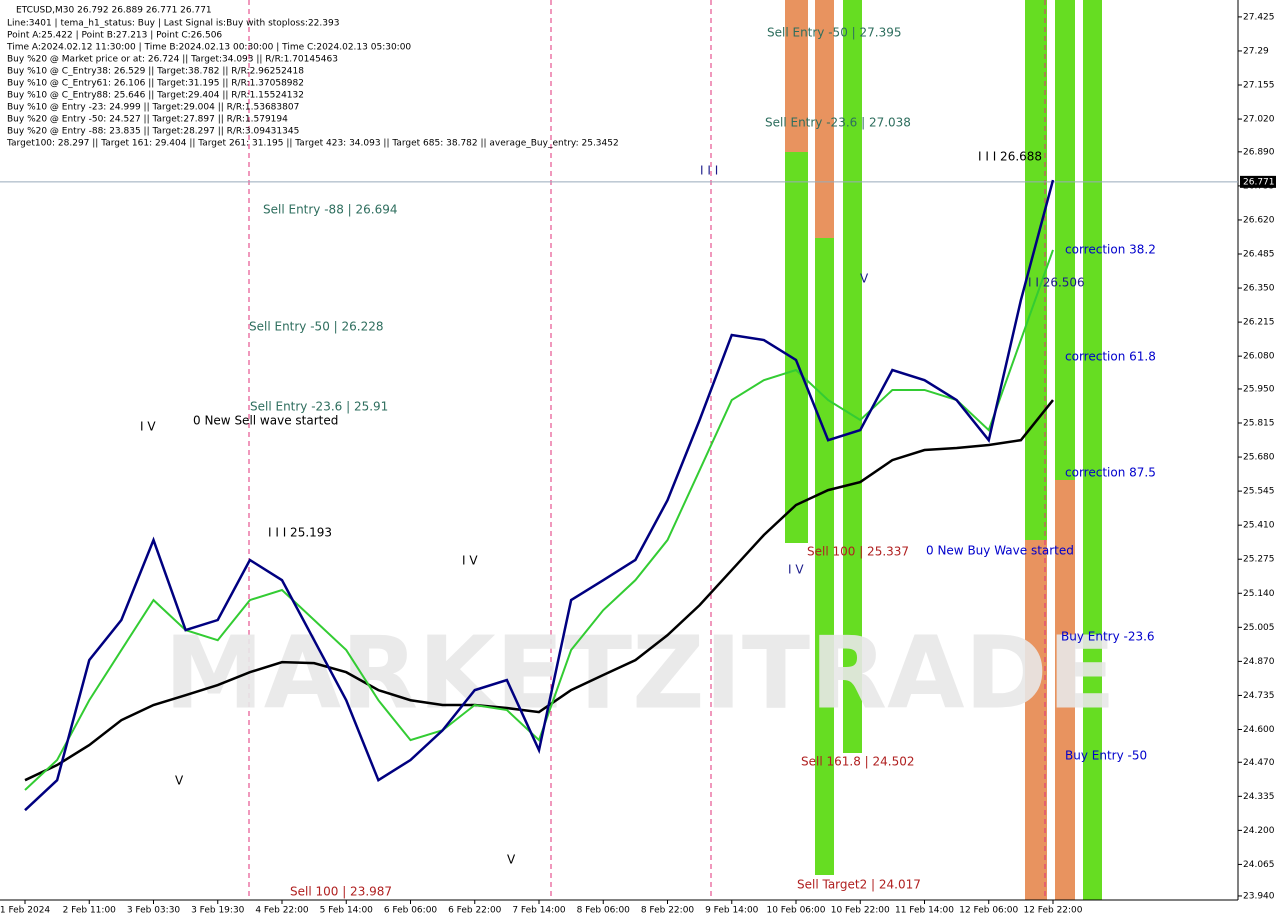  Describe the element at coordinates (1259, 289) in the screenshot. I see `y-tick-label: 26.350` at that location.